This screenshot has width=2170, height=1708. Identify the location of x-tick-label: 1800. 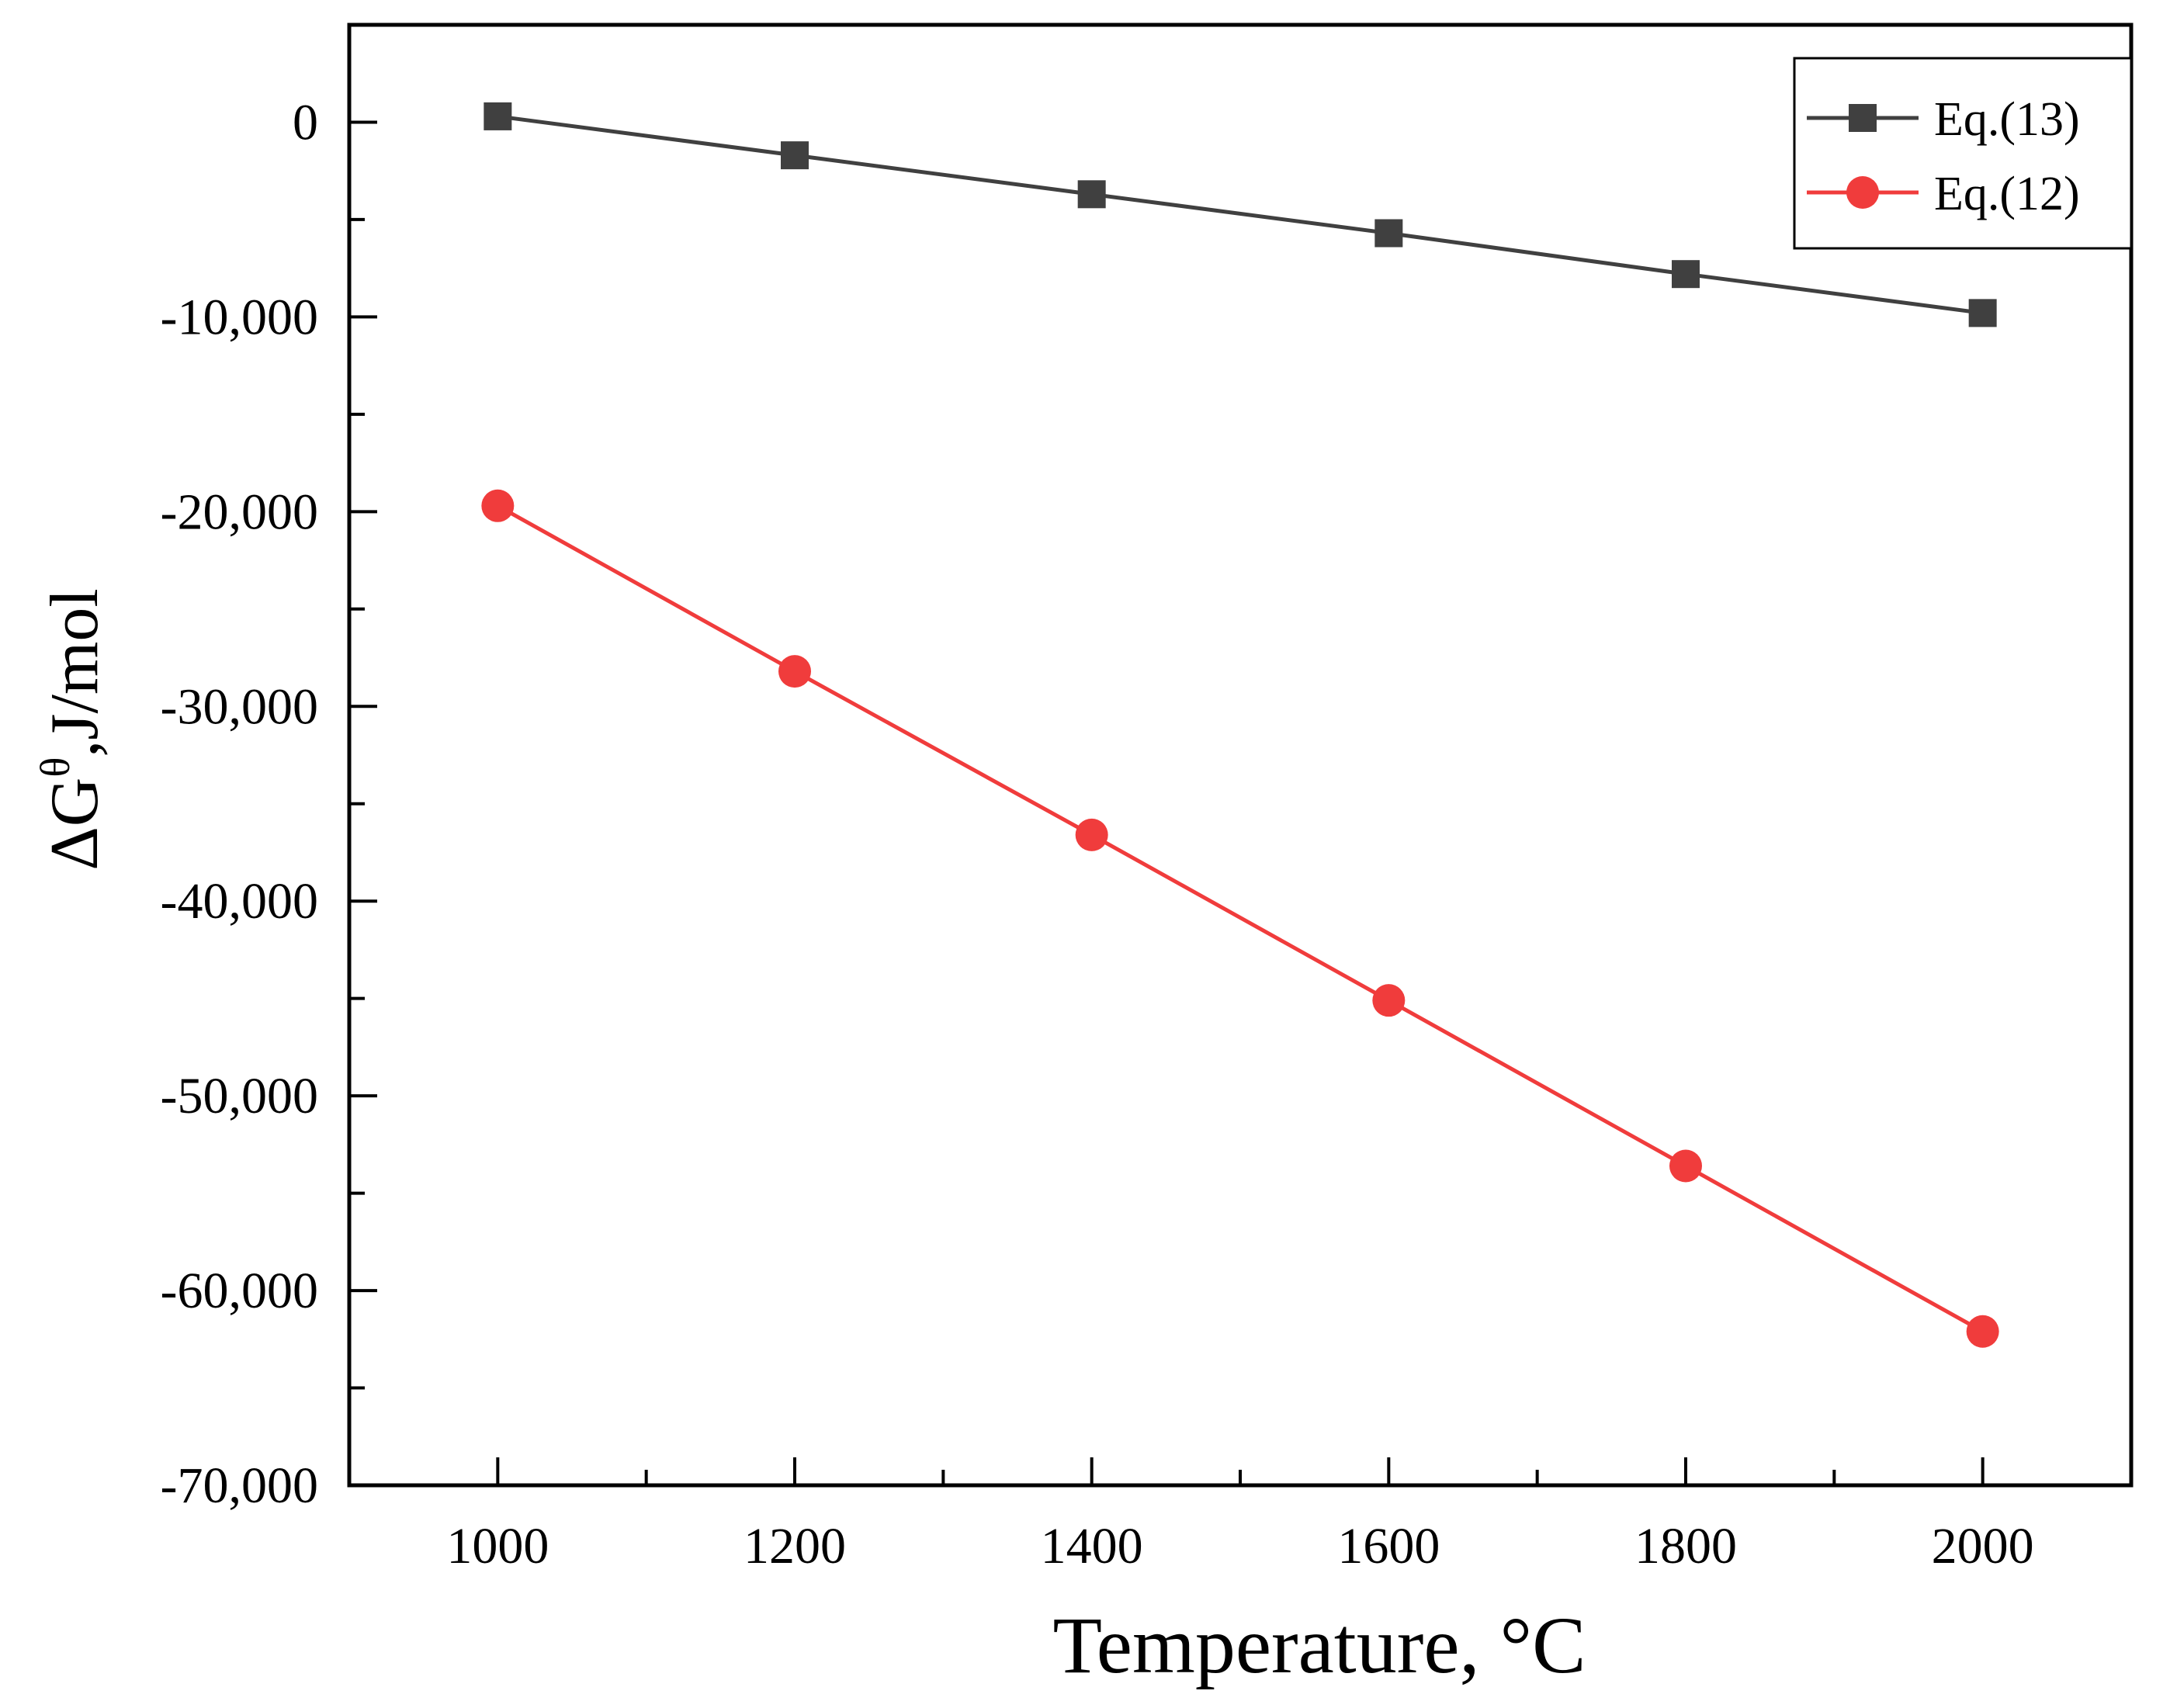
(1685, 1546).